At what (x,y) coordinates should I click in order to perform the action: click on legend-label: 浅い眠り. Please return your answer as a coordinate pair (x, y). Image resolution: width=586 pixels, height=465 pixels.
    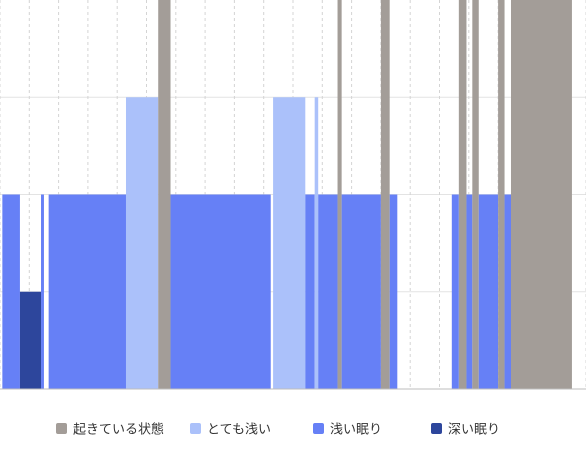
    Looking at the image, I should click on (356, 430).